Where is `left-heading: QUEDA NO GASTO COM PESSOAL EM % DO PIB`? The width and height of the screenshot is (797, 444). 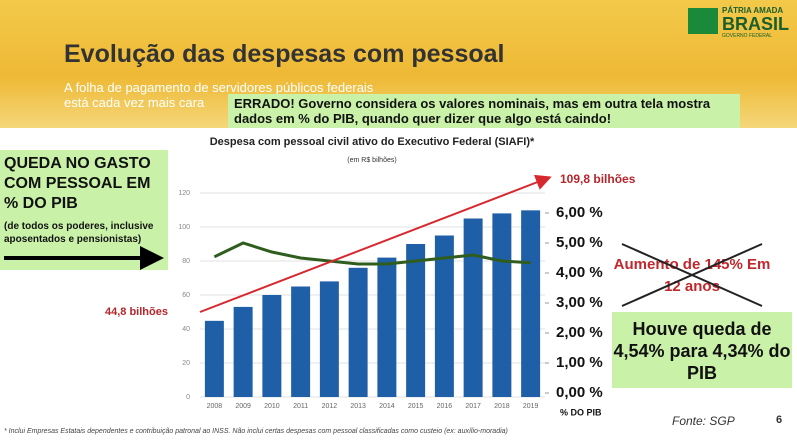 left-heading: QUEDA NO GASTO COM PESSOAL EM % DO PIB is located at coordinates (77, 183).